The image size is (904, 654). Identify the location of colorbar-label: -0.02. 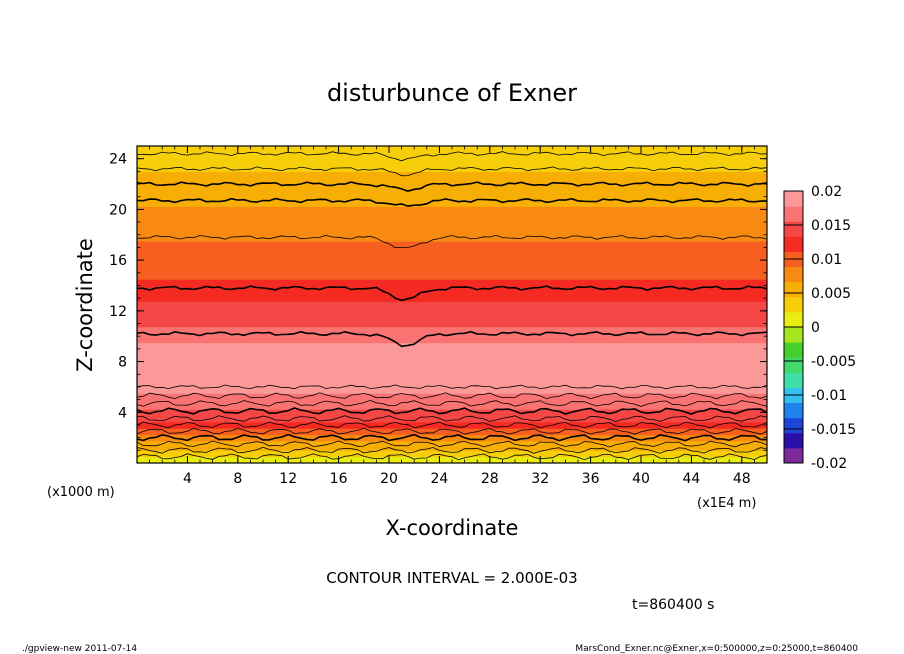
(829, 464).